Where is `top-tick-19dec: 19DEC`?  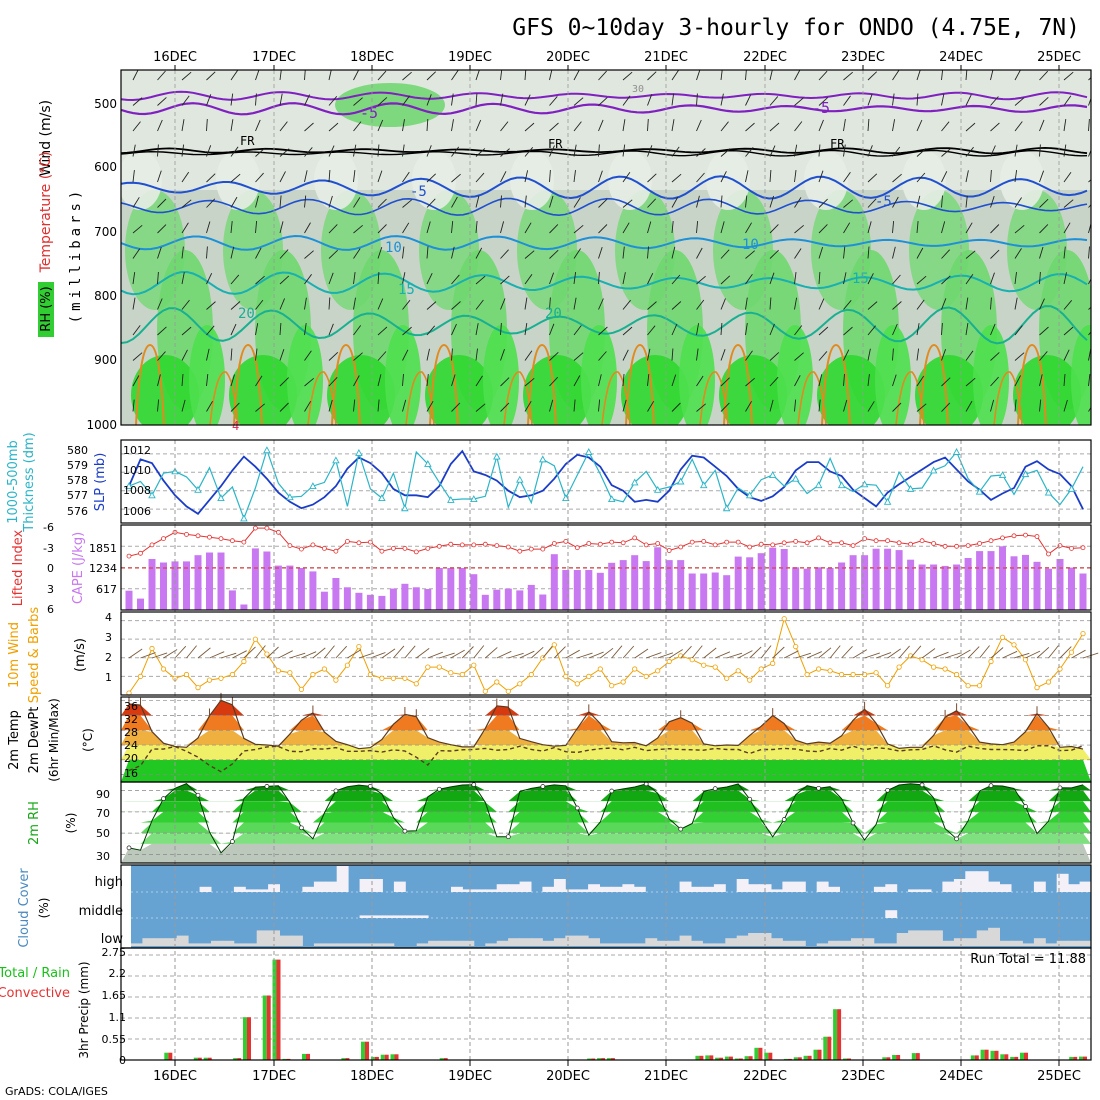 top-tick-19dec: 19DEC is located at coordinates (470, 57).